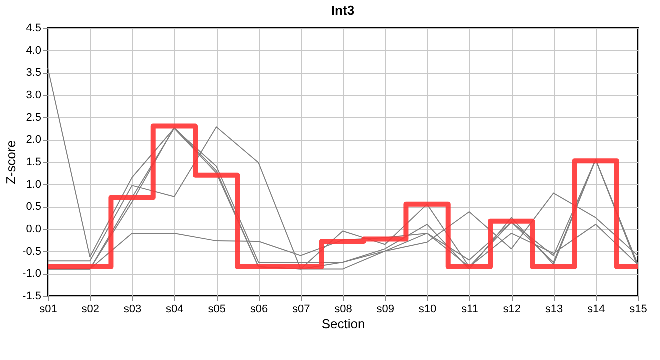 Image resolution: width=660 pixels, height=360 pixels. Describe the element at coordinates (34, 96) in the screenshot. I see `y-tick-label: 3.0` at that location.